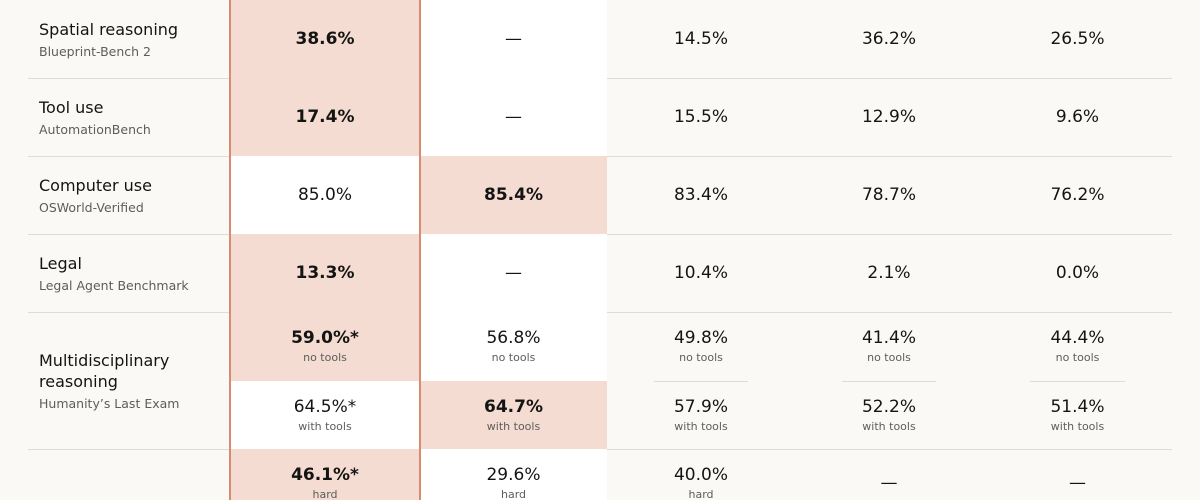 The height and width of the screenshot is (500, 1200). I want to click on score-value: 0.0%, so click(1077, 273).